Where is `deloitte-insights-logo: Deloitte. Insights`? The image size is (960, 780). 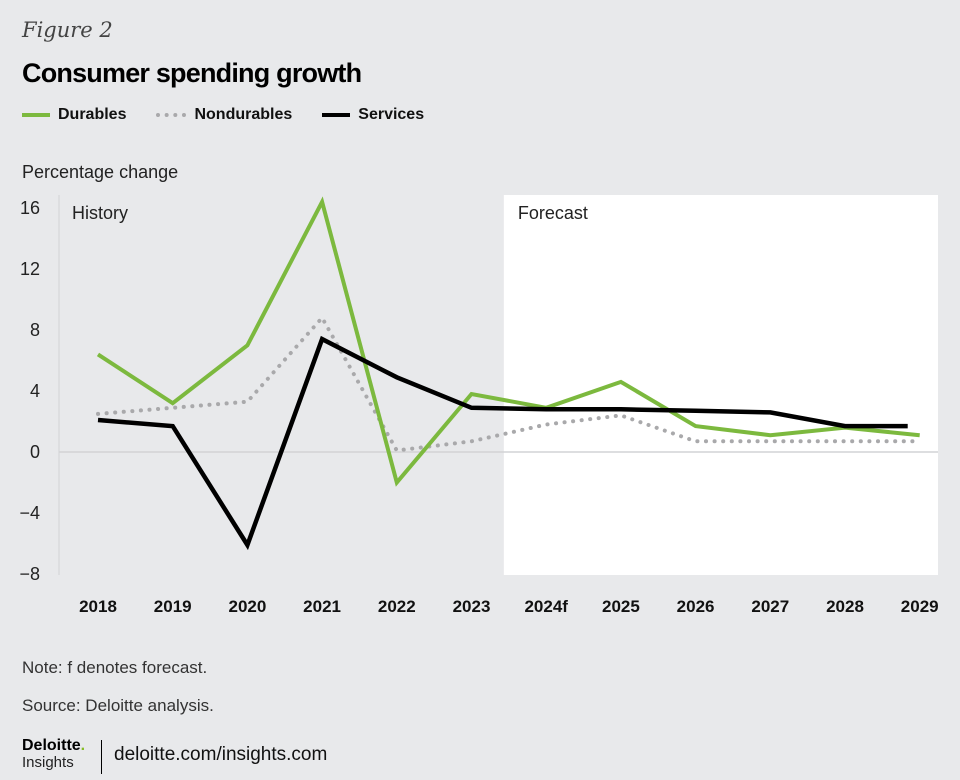 deloitte-insights-logo: Deloitte. Insights is located at coordinates (53, 754).